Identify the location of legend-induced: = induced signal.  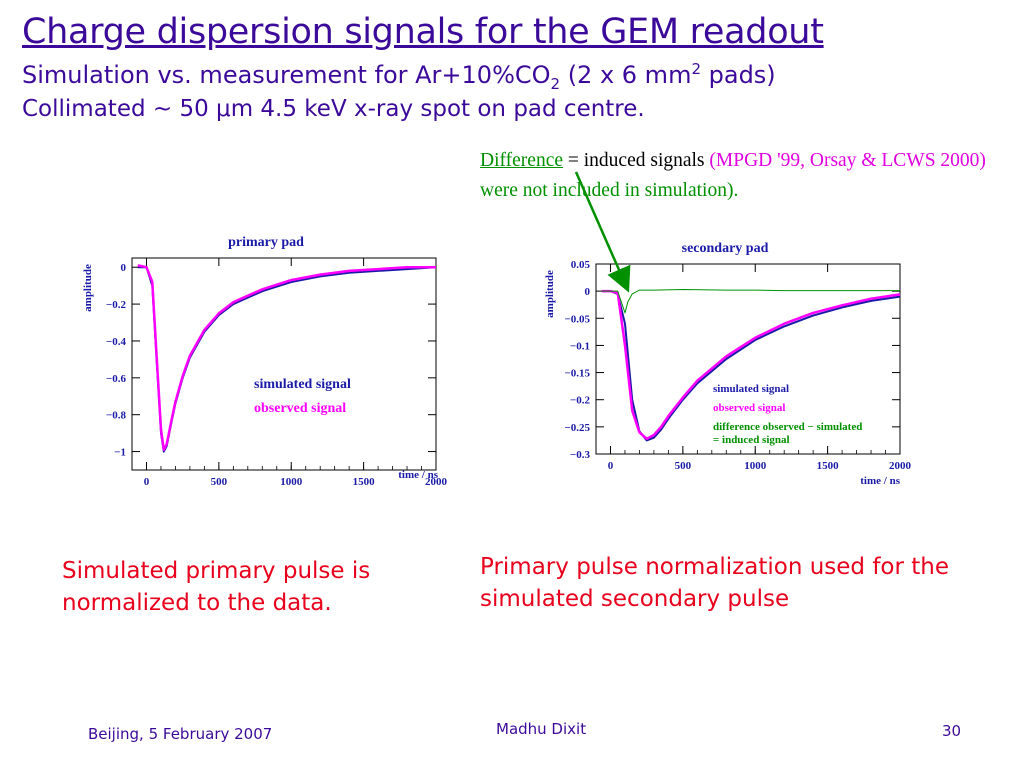
(751, 440).